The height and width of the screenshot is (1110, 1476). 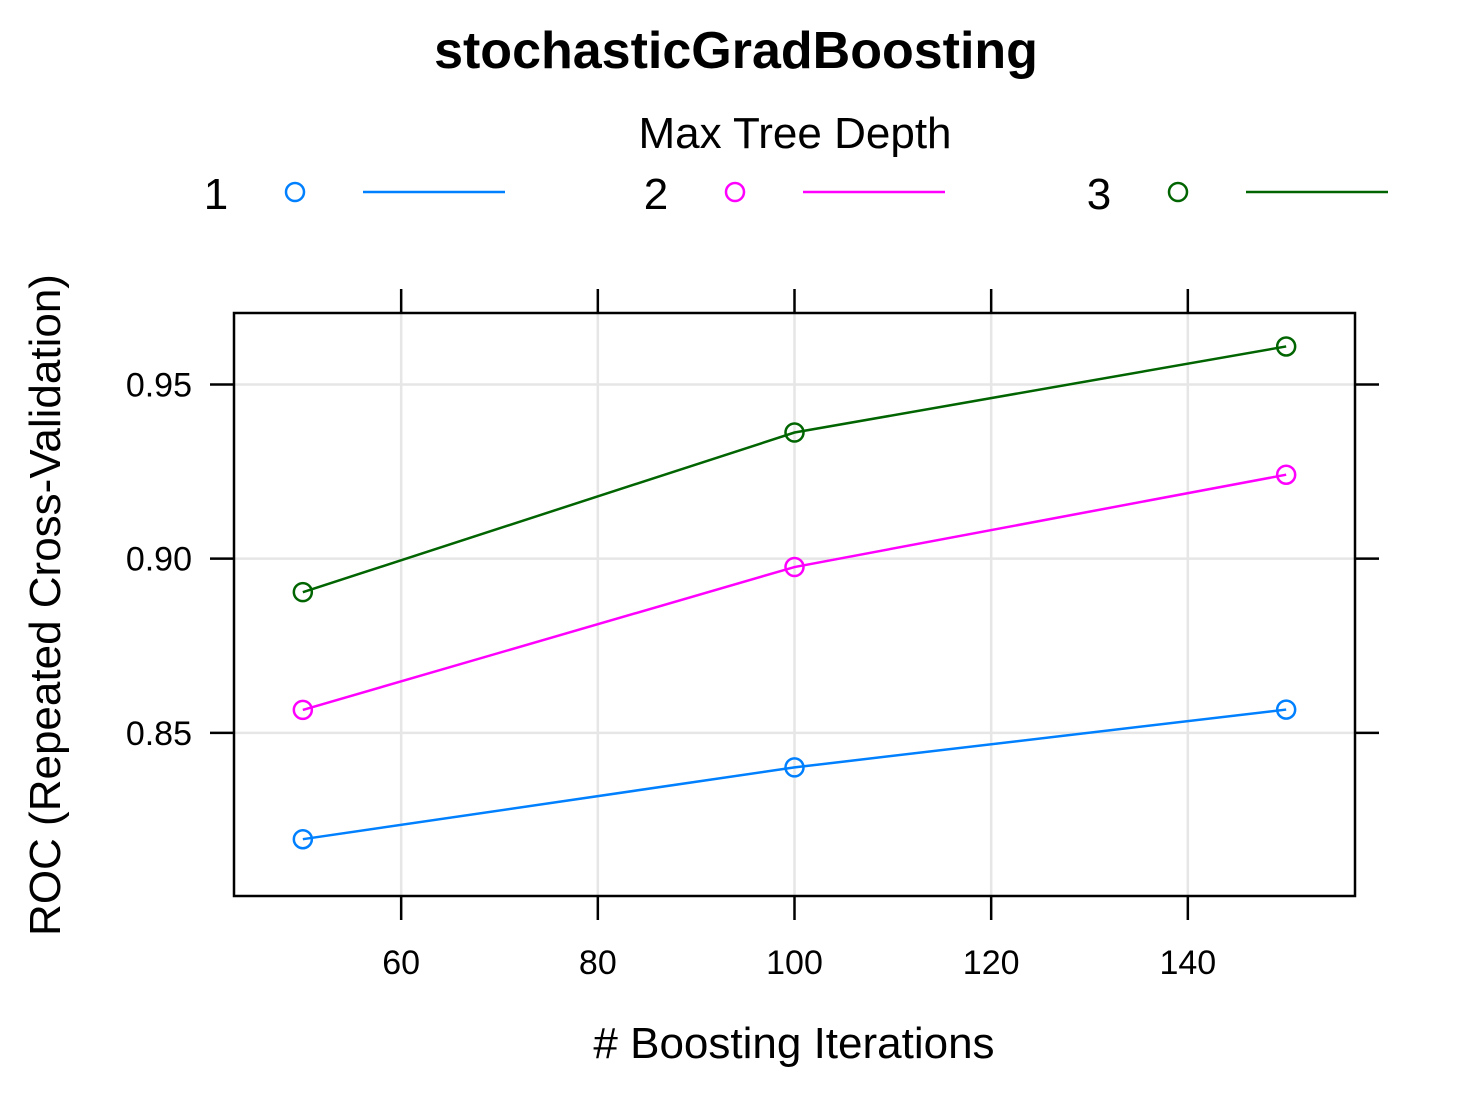 What do you see at coordinates (216, 194) in the screenshot?
I see `legend-label: 1` at bounding box center [216, 194].